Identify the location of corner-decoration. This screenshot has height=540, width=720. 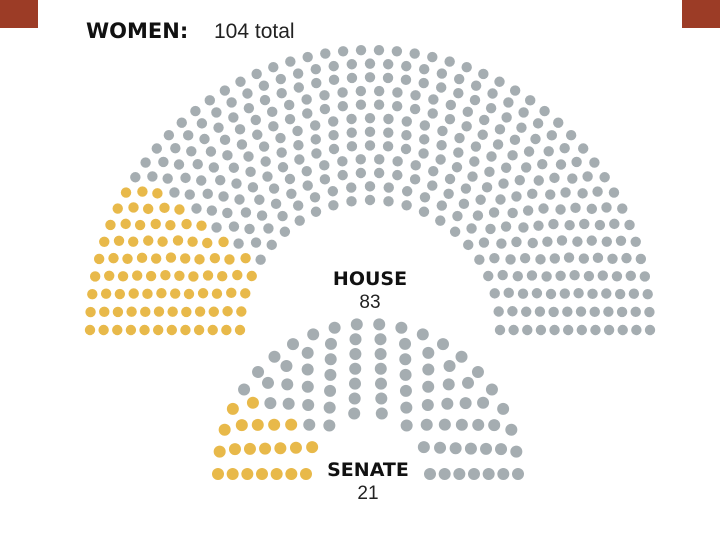
(701, 14).